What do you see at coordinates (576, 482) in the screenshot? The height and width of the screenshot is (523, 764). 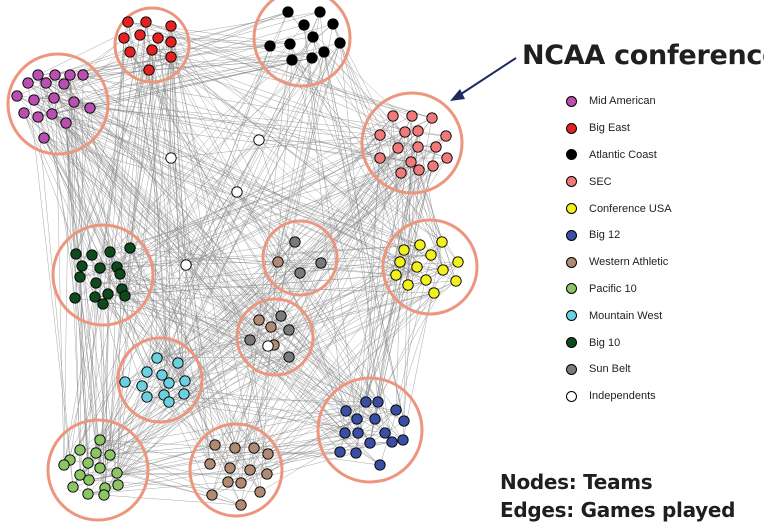 I see `nodes-caption: Nodes: Teams` at bounding box center [576, 482].